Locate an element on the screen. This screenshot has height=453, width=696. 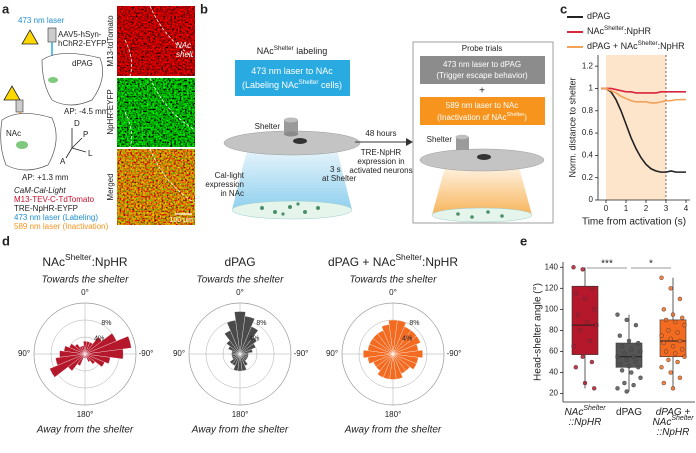
delay-label: 48 hours is located at coordinates (380, 133).